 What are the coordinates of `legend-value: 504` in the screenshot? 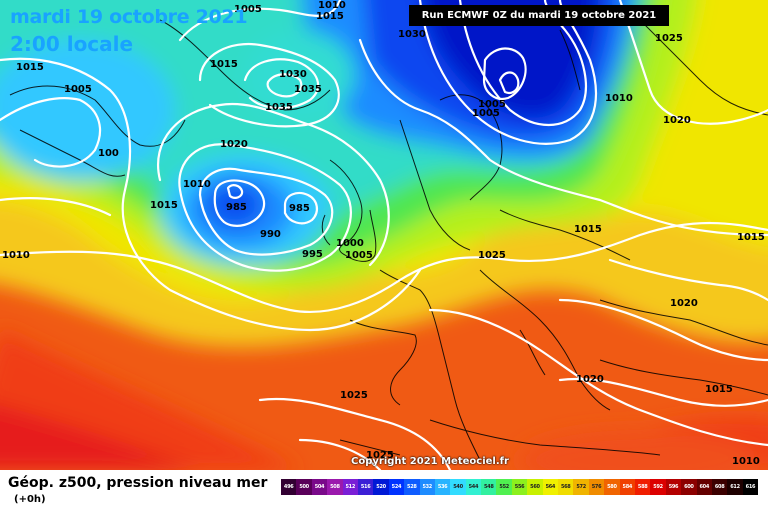 It's located at (319, 487).